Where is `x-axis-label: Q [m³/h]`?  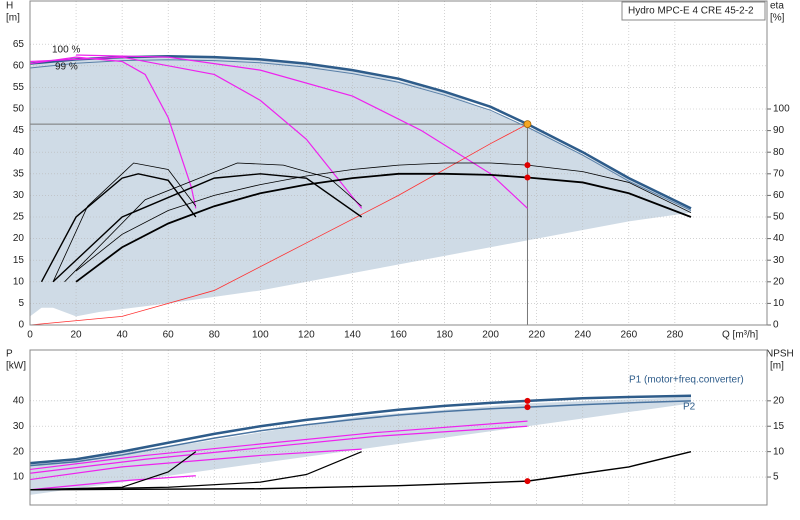
x-axis-label: Q [m³/h] is located at coordinates (740, 335).